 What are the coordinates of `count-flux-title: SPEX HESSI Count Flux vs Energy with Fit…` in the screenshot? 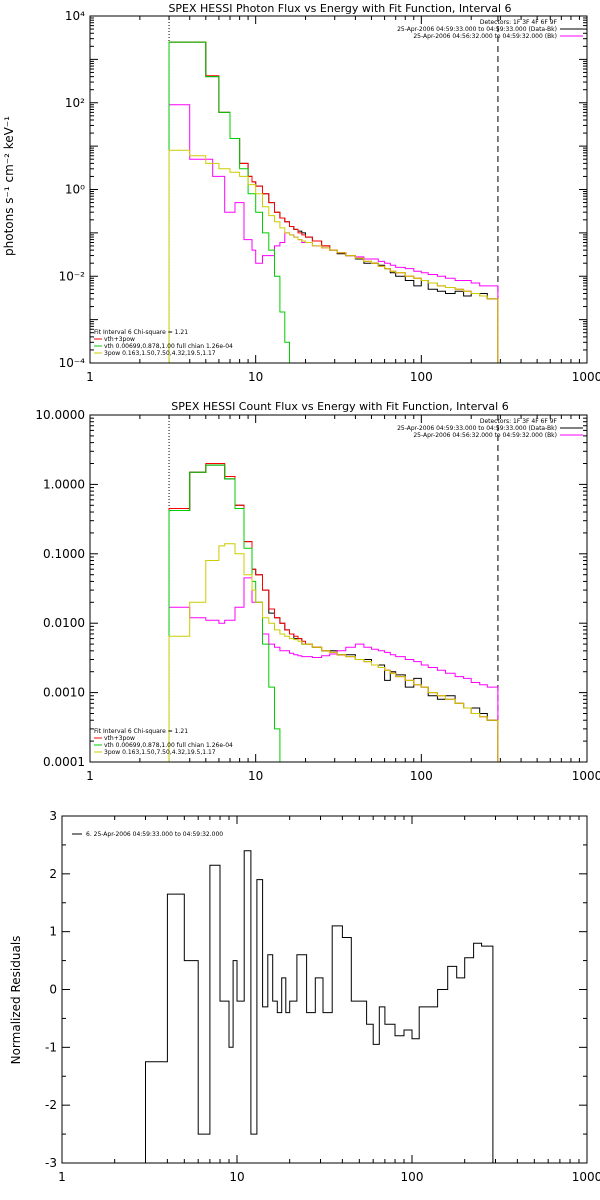 It's located at (339, 406).